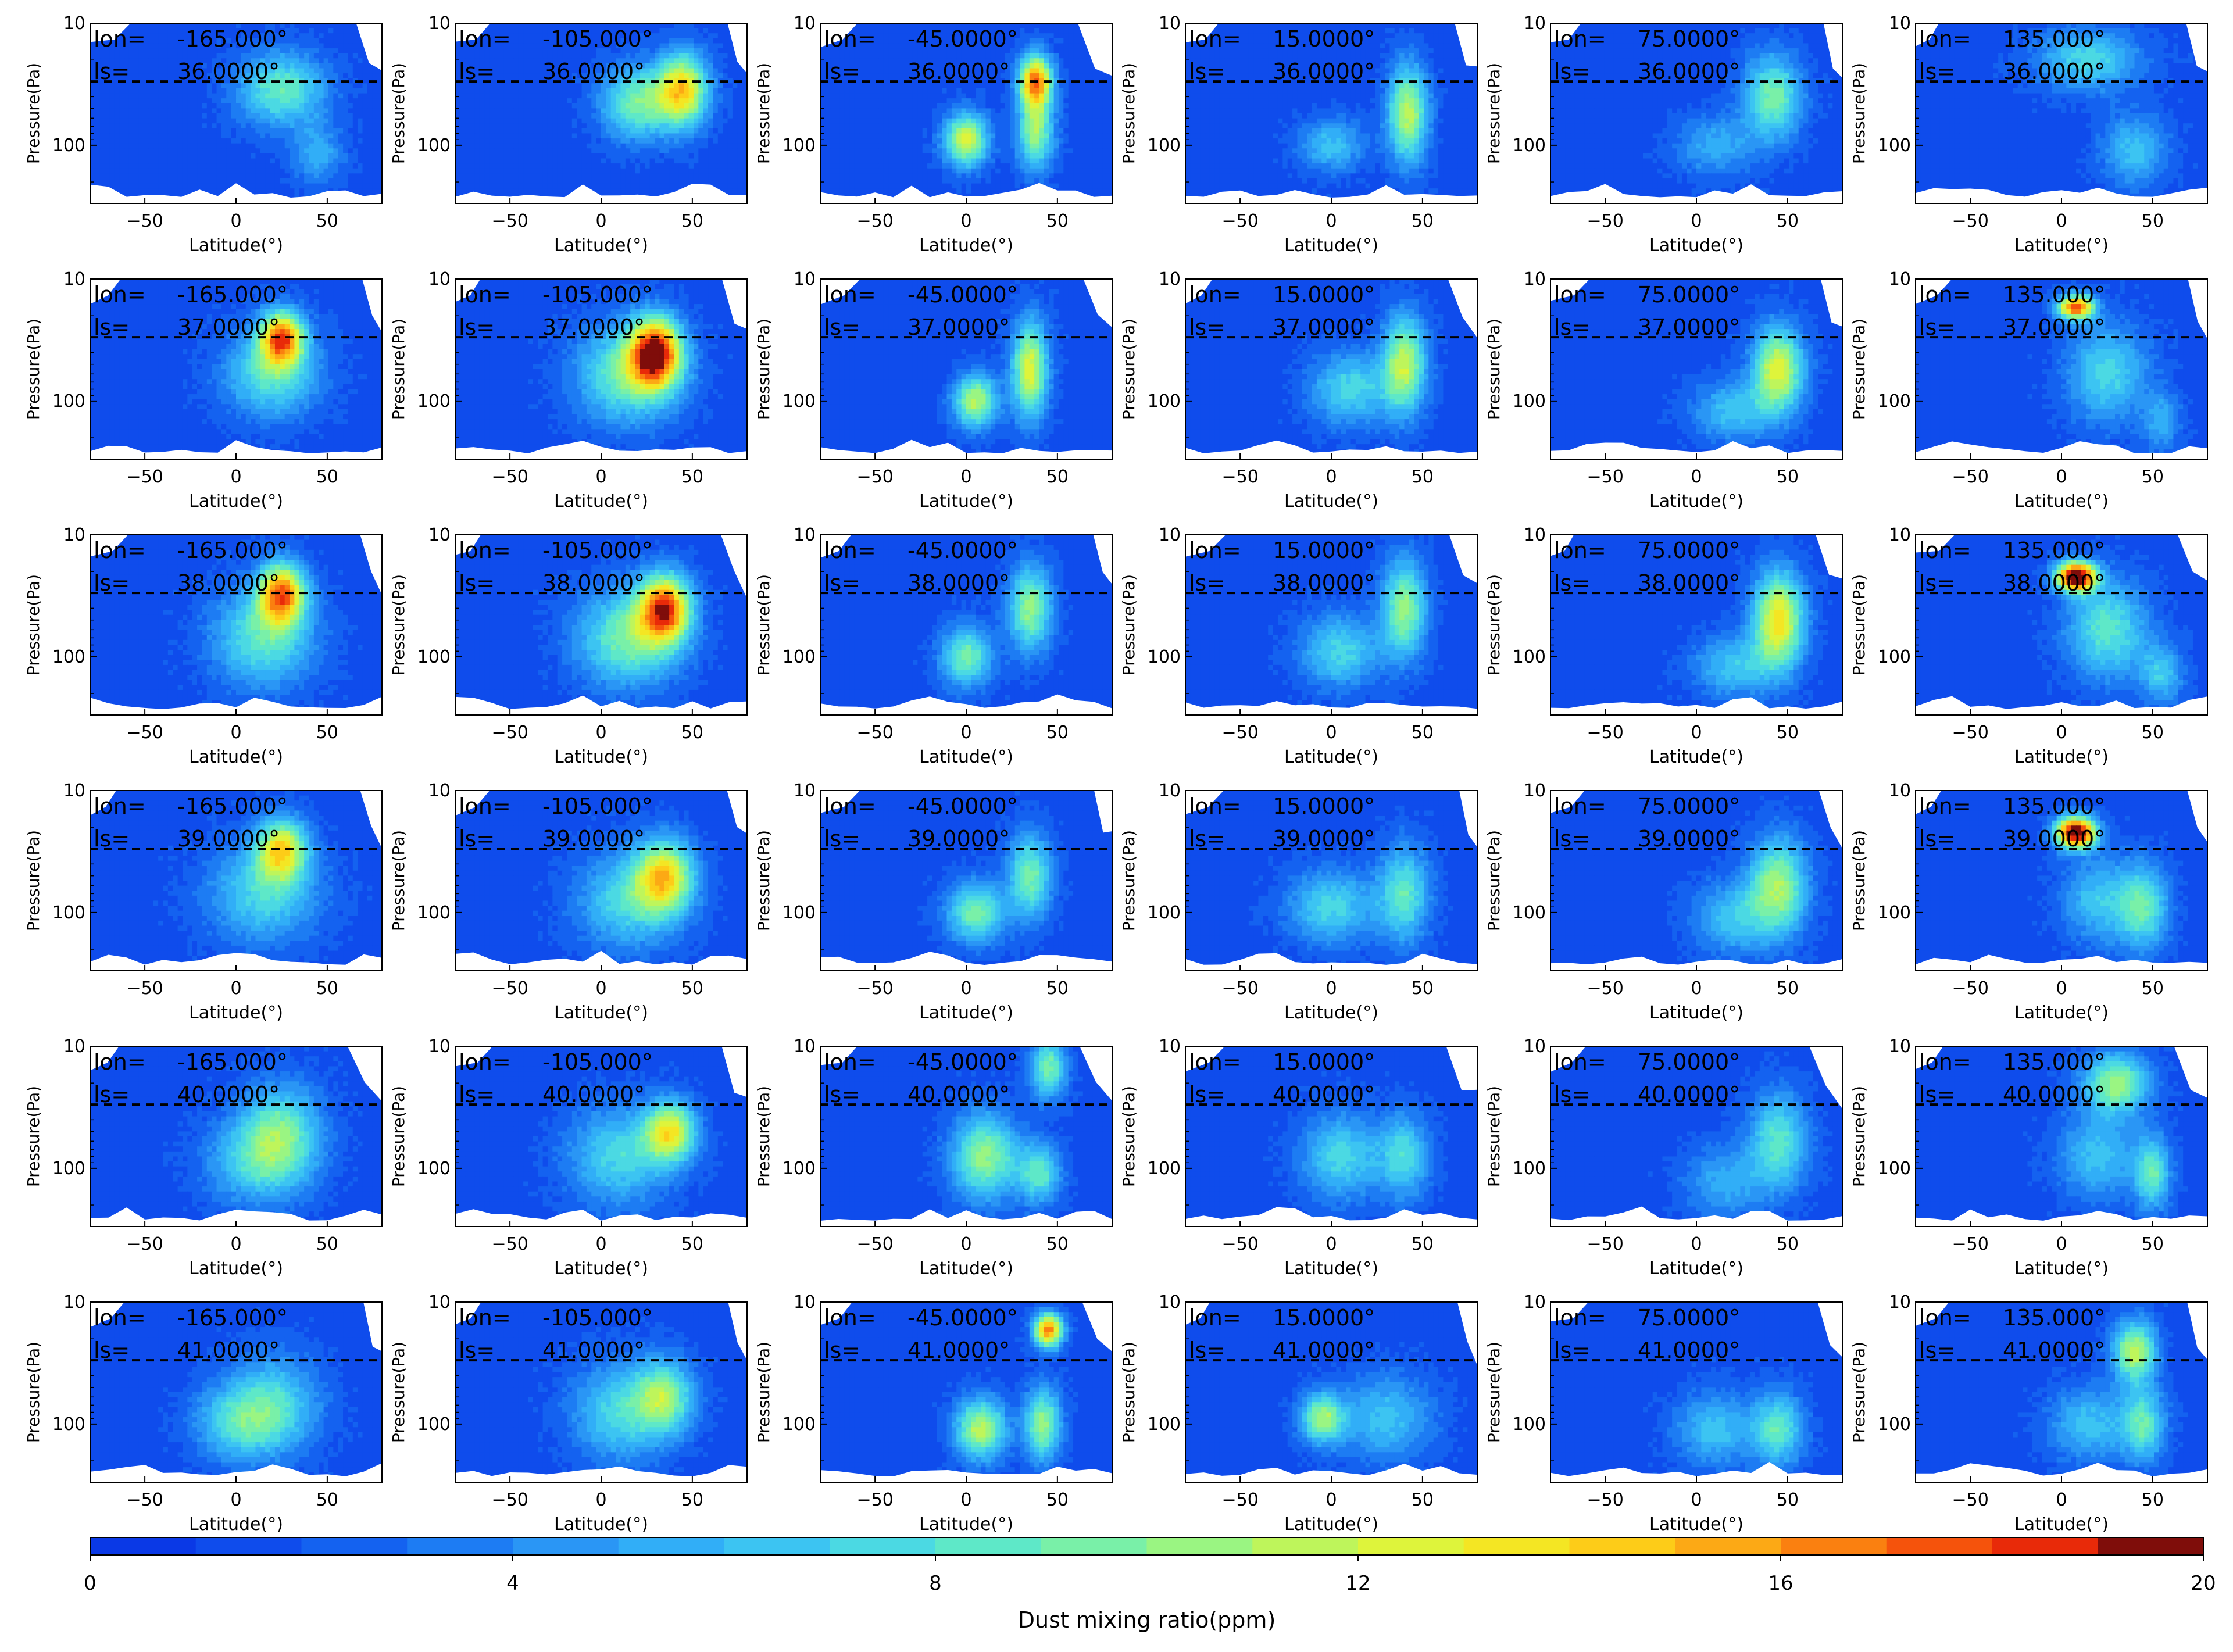 This screenshot has width=2233, height=1652. Describe the element at coordinates (236, 245) in the screenshot. I see `x-axis-label: Latitude(°)` at that location.